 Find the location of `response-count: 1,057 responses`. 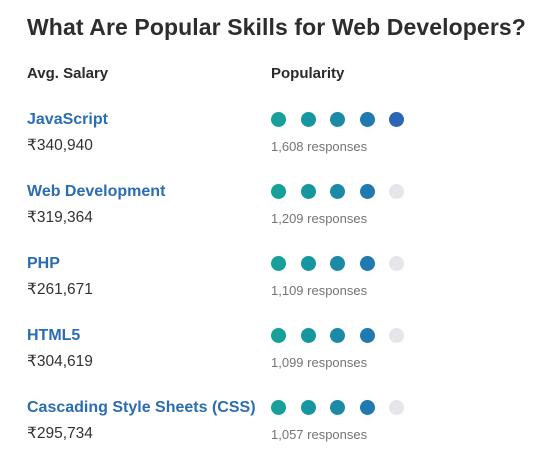

response-count: 1,057 responses is located at coordinates (319, 434).